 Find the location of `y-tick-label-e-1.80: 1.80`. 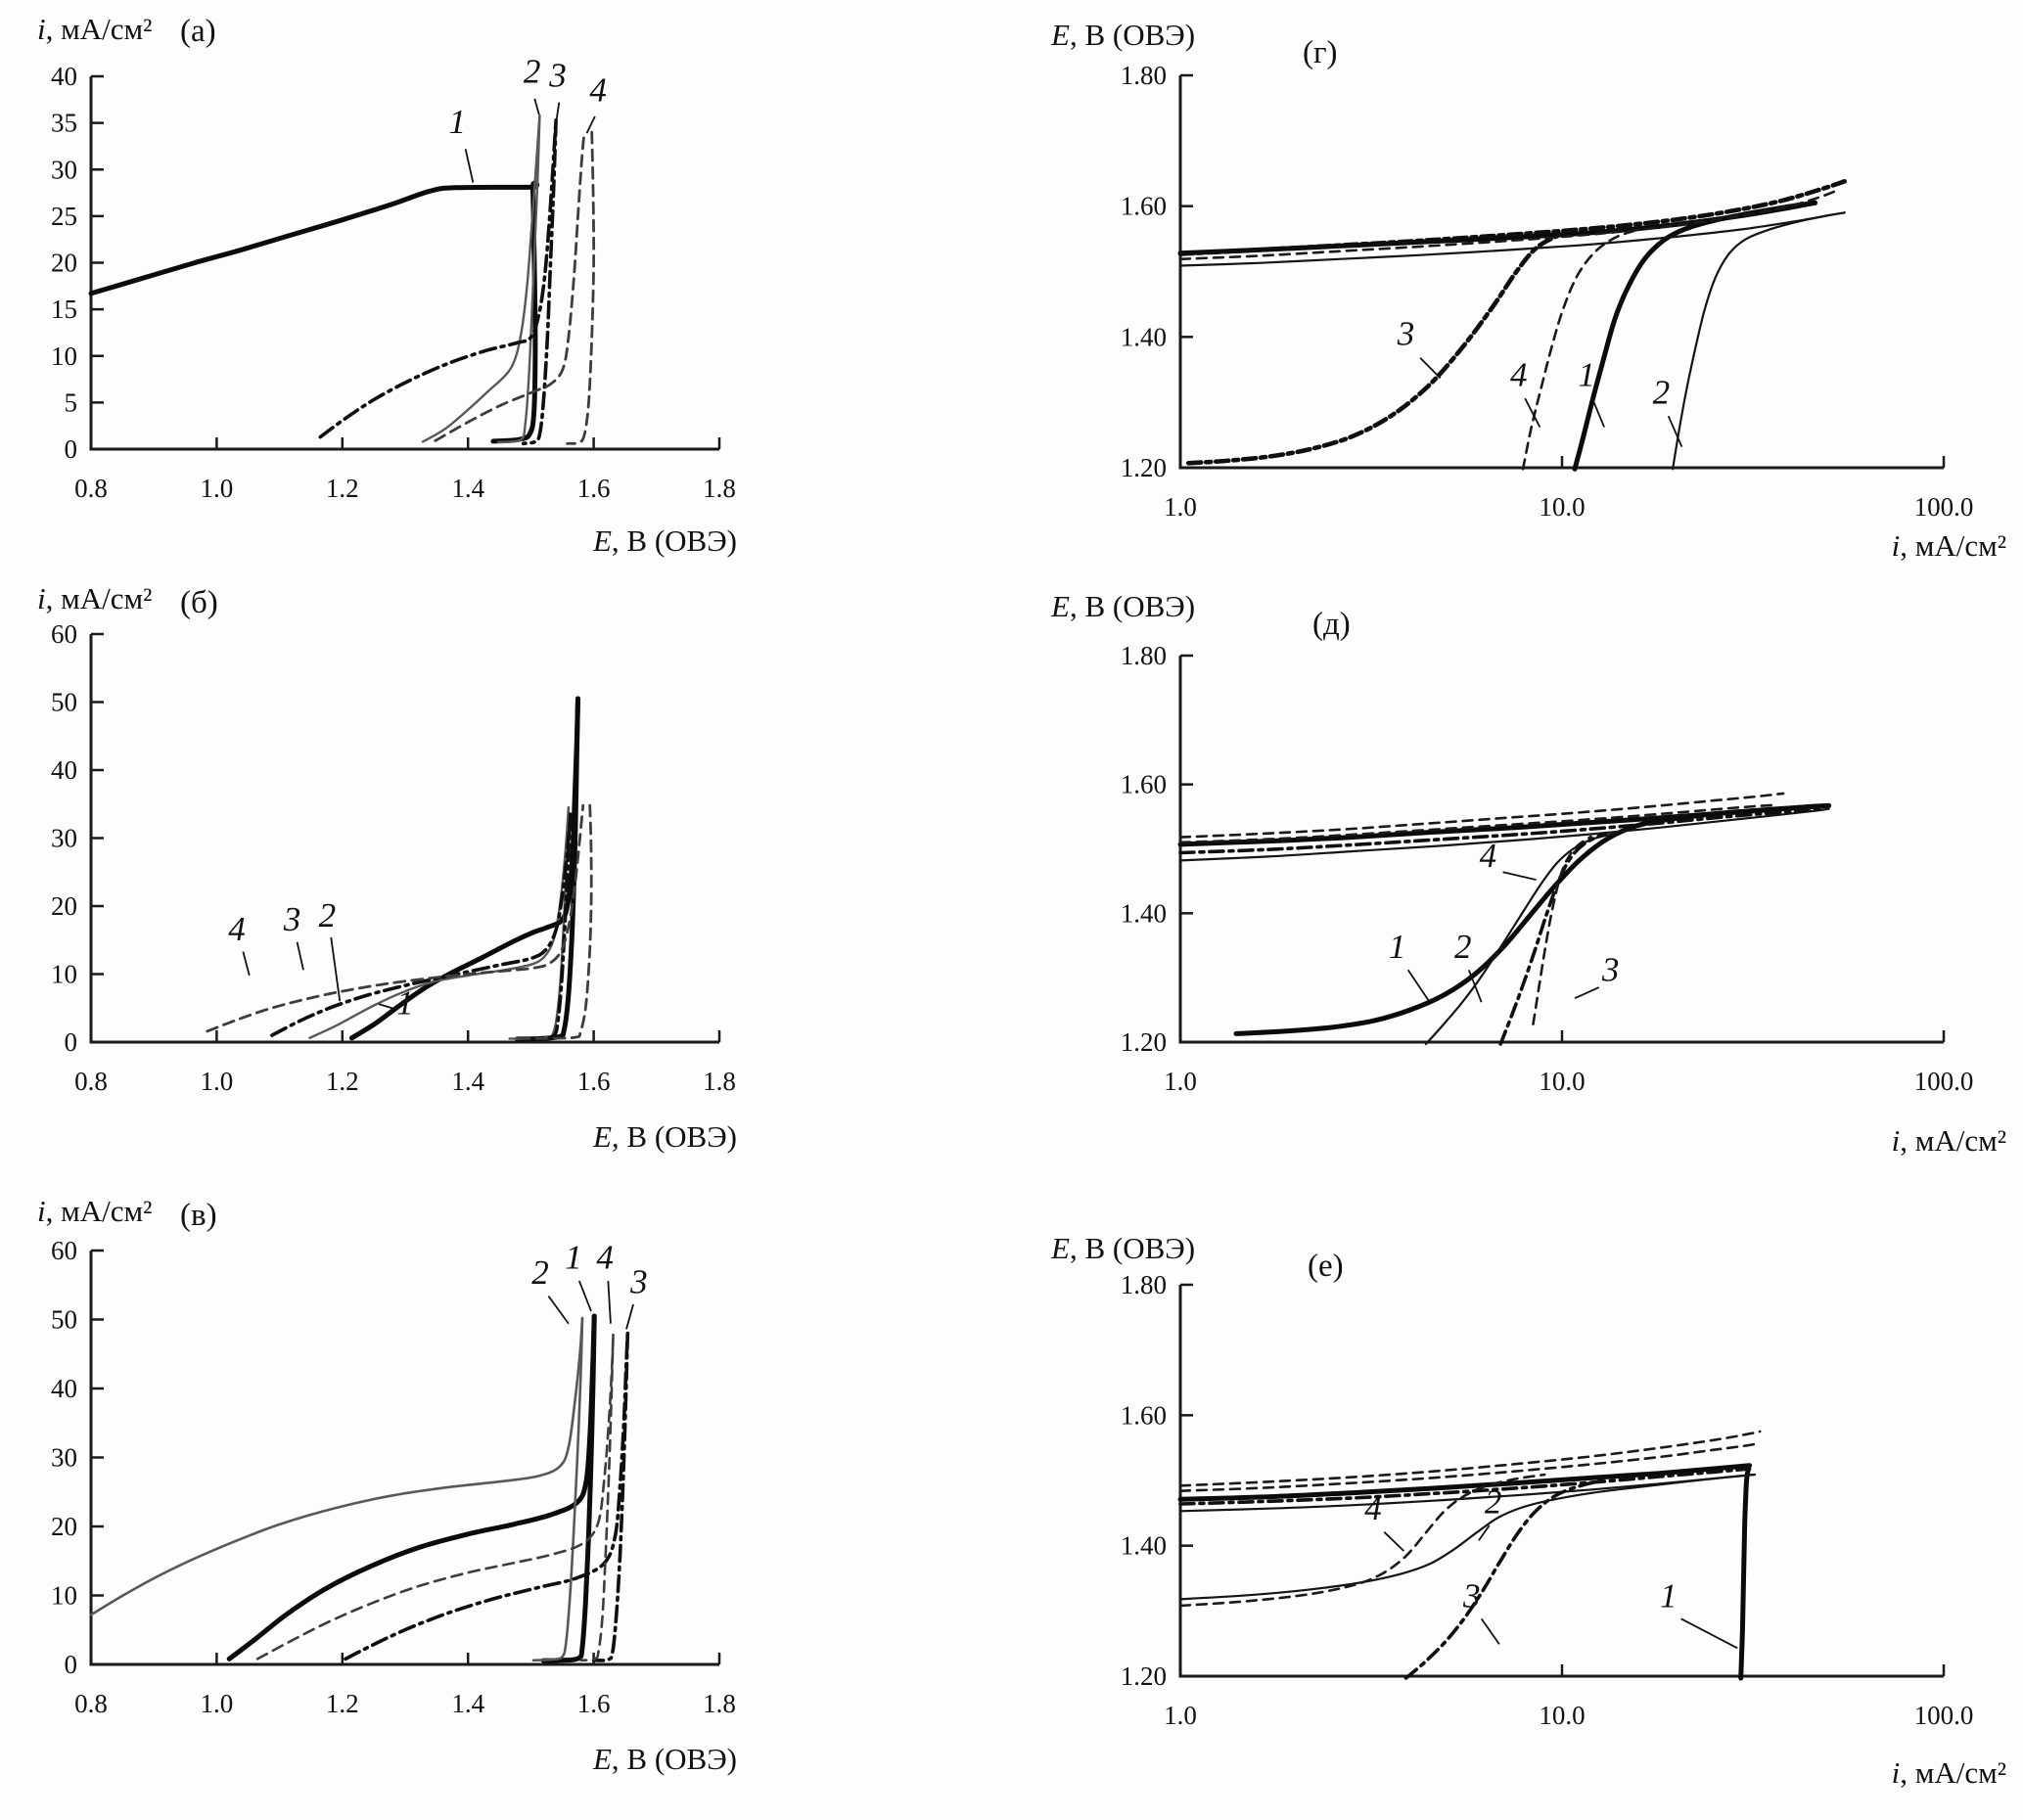

y-tick-label-e-1.80: 1.80 is located at coordinates (1144, 1284).